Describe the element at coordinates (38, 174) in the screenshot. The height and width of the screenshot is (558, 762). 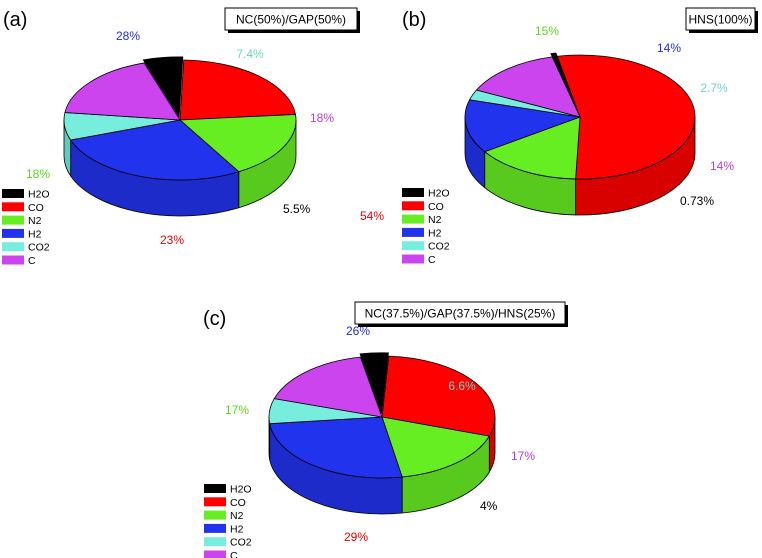
I see `slice-label-N2: 18%` at that location.